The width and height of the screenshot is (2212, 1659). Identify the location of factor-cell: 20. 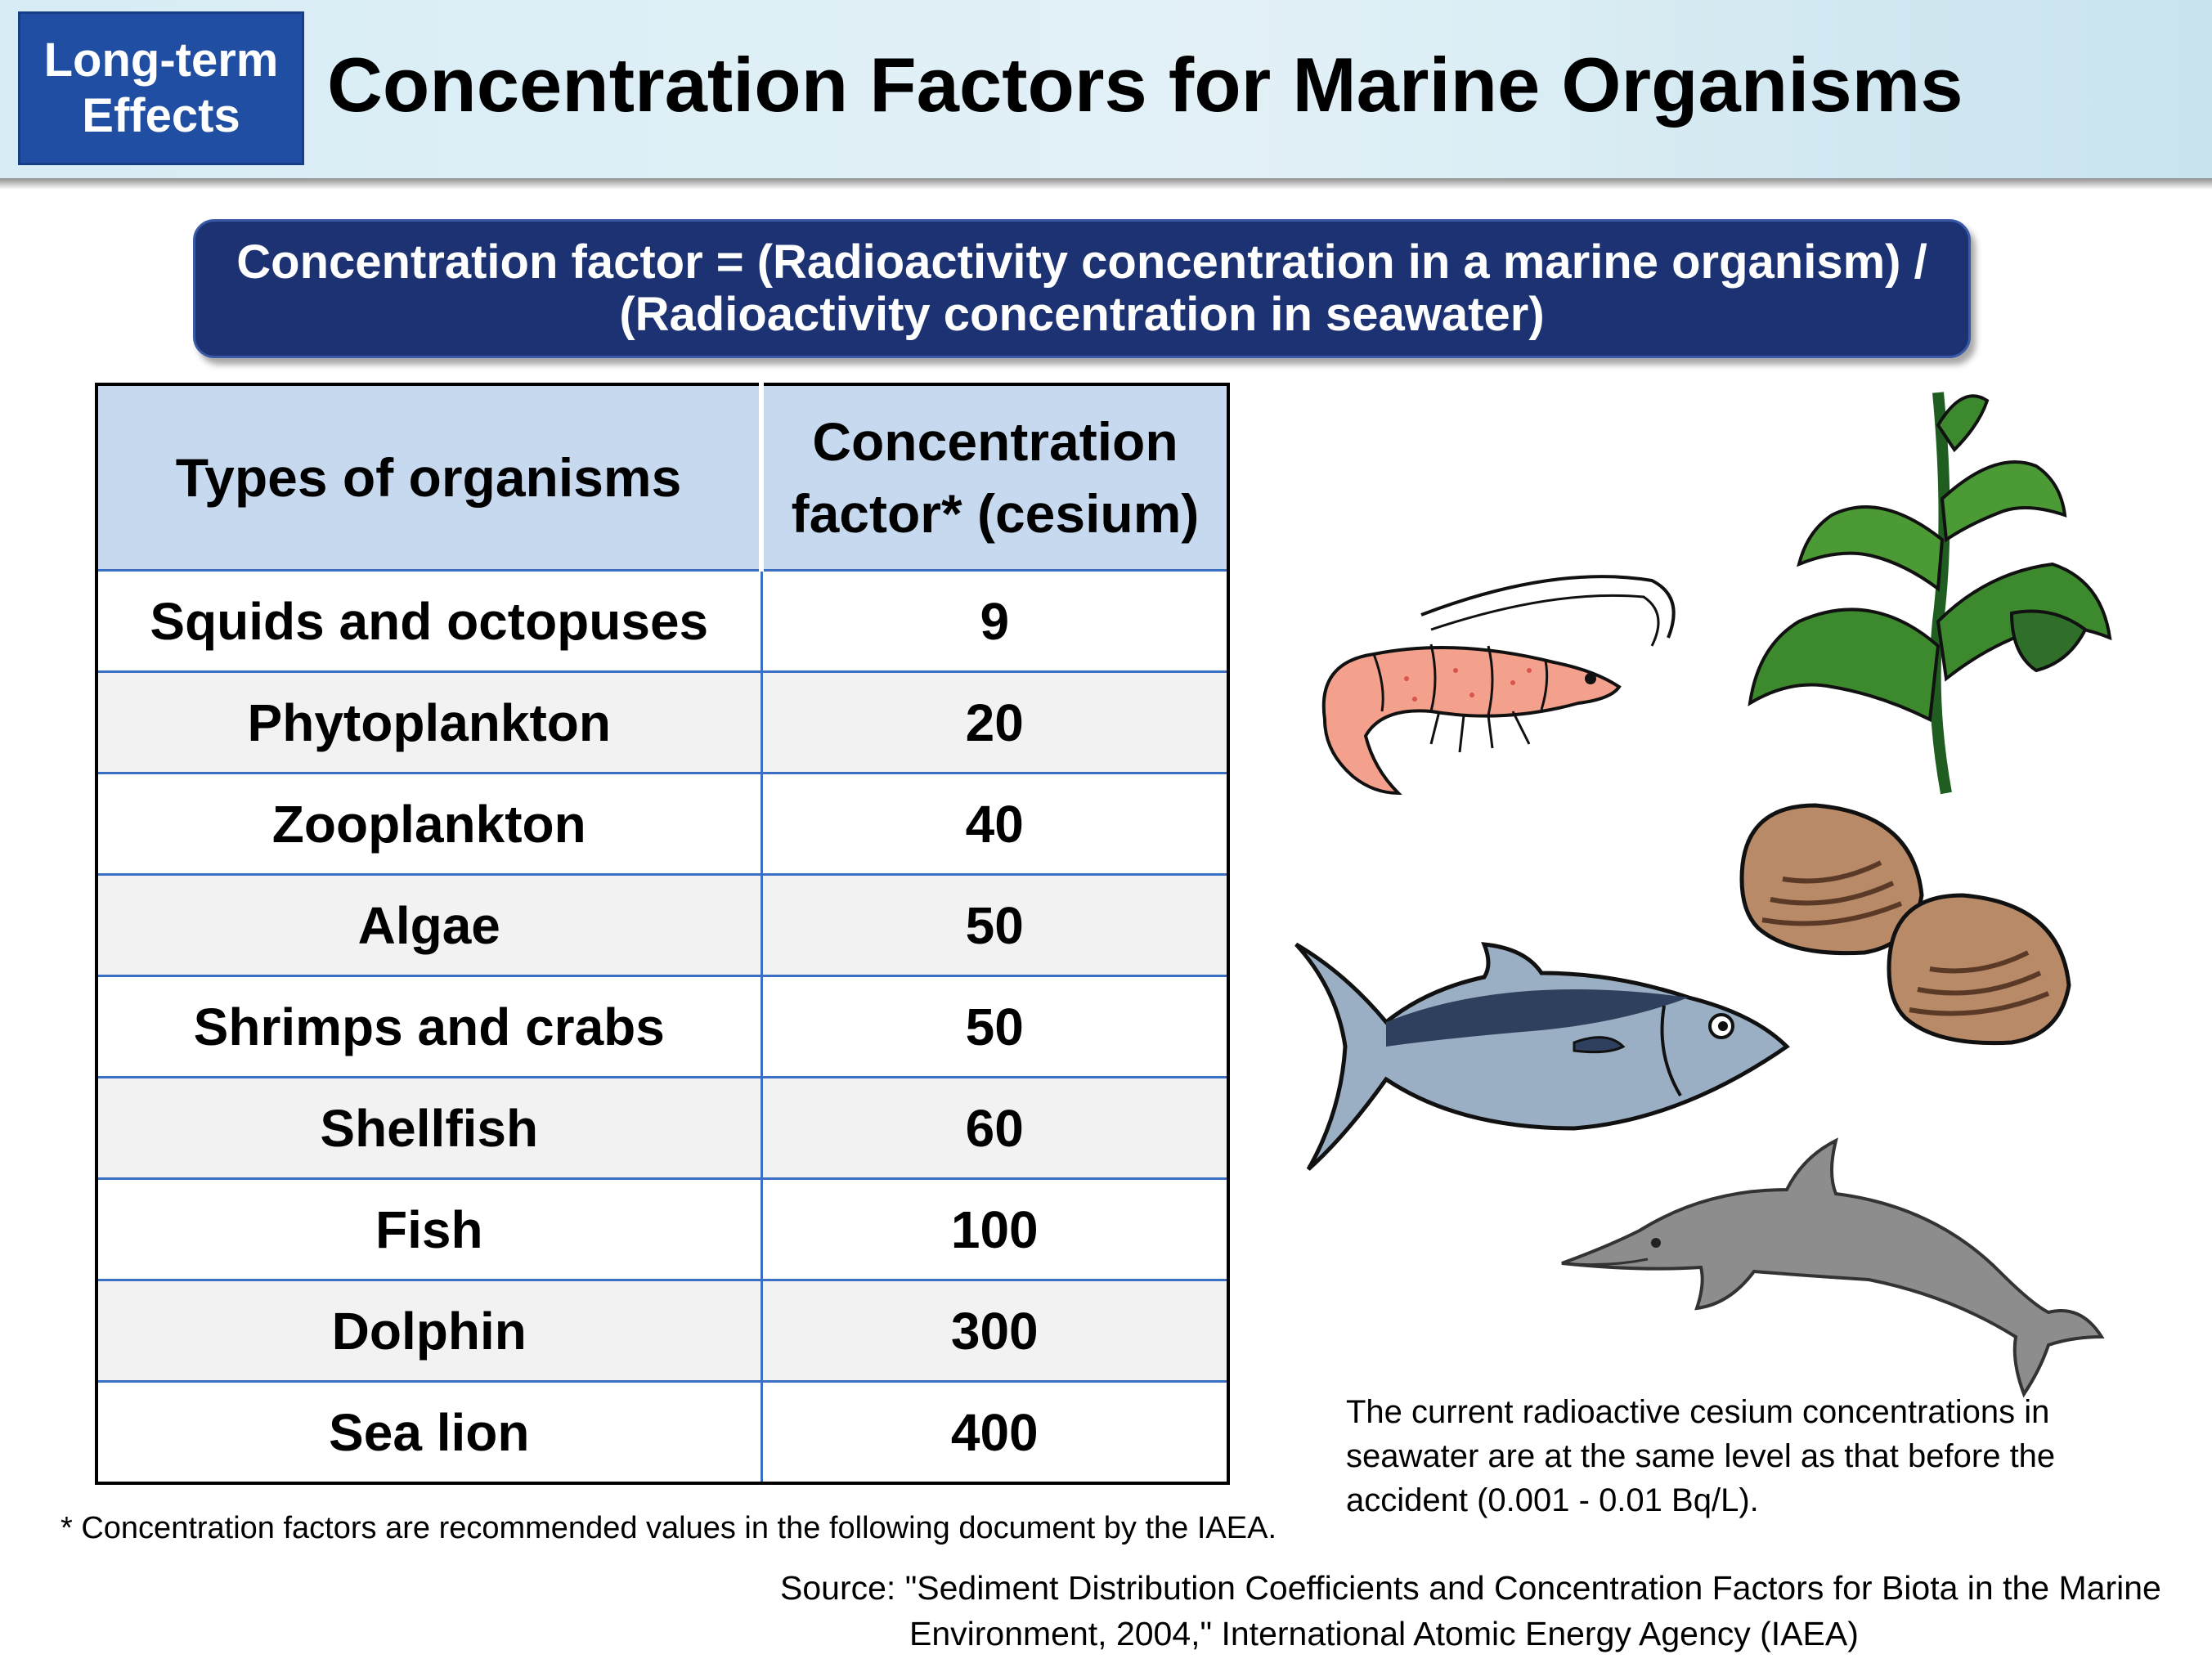
(994, 722).